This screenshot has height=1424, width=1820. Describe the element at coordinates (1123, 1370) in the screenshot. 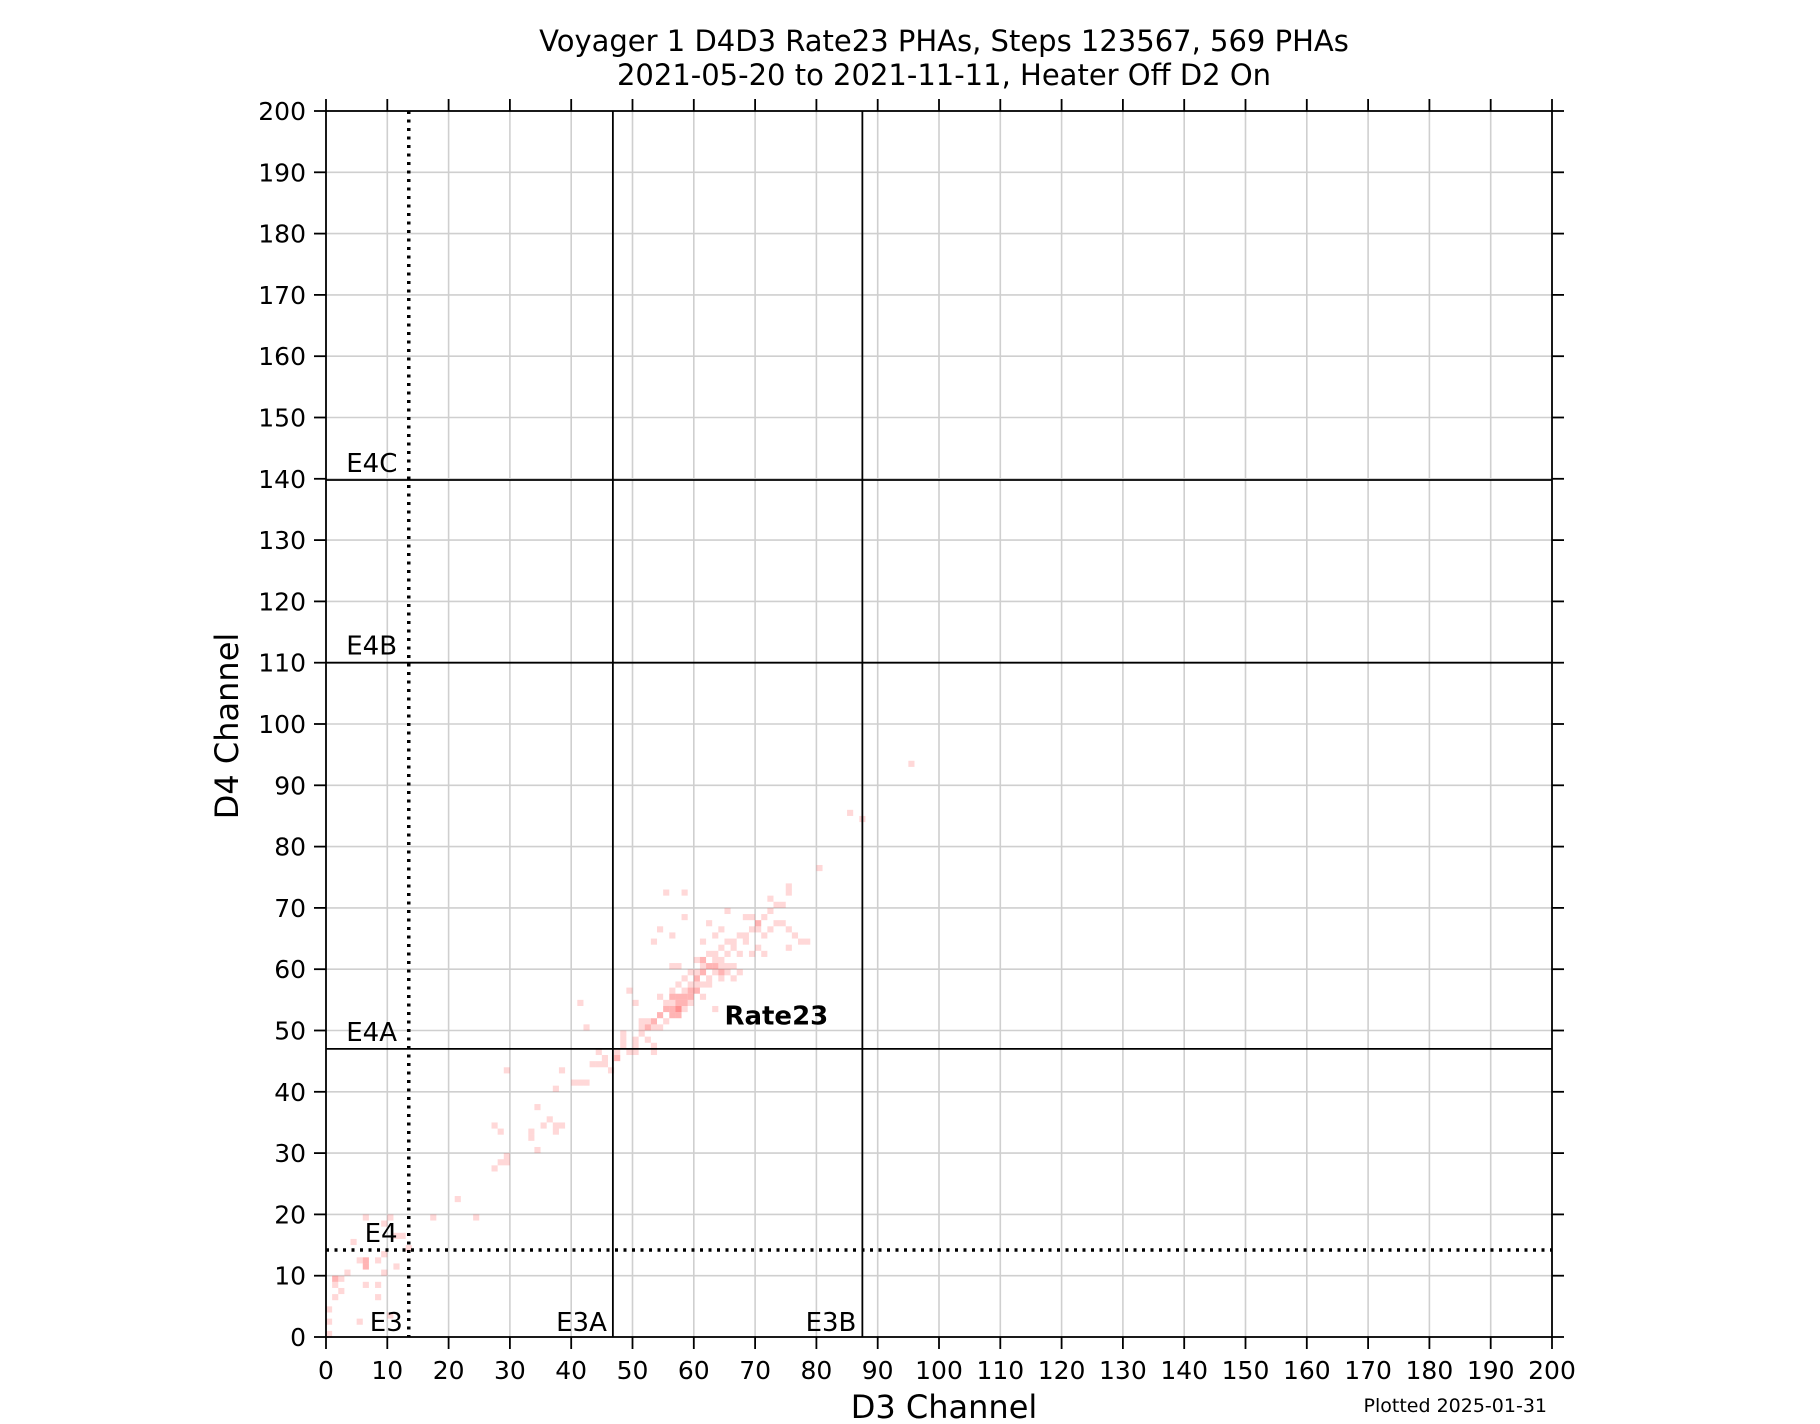

I see `x-tick-label: 130` at that location.